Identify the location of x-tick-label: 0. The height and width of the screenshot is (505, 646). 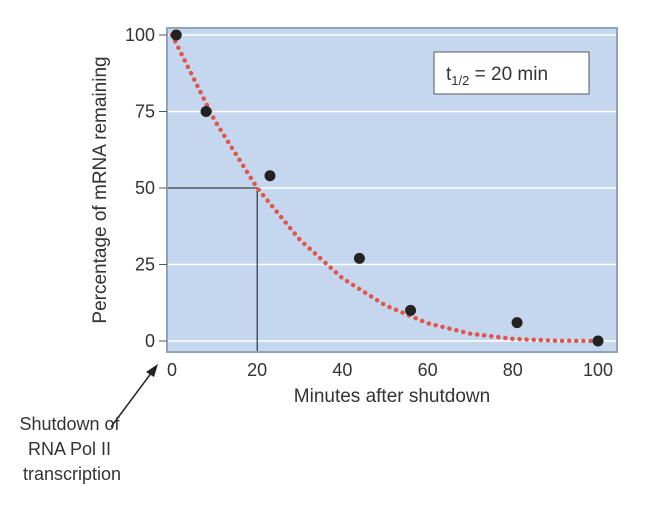
(172, 370).